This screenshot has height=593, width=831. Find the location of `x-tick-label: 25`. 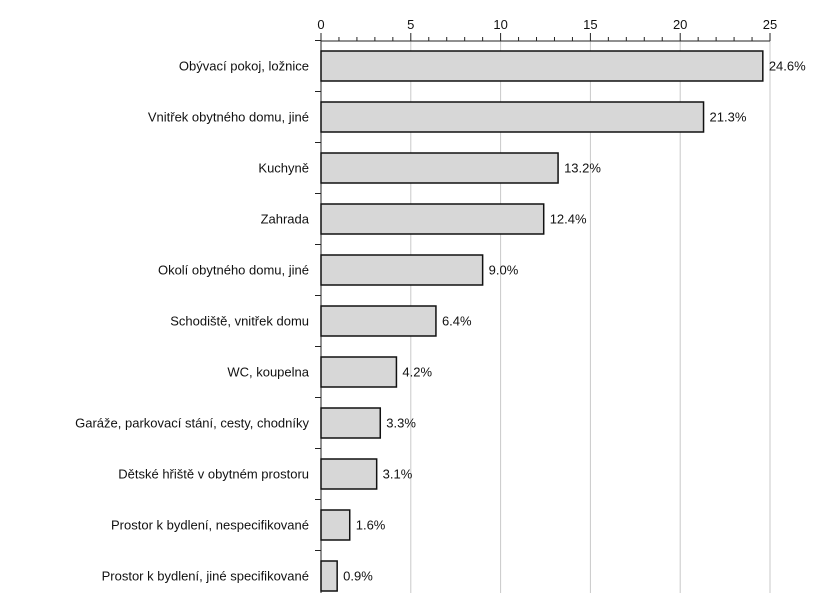

x-tick-label: 25 is located at coordinates (770, 24).